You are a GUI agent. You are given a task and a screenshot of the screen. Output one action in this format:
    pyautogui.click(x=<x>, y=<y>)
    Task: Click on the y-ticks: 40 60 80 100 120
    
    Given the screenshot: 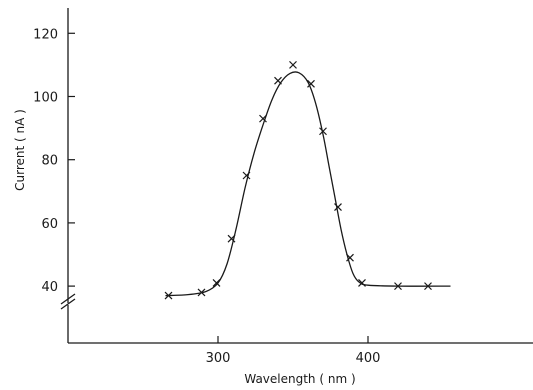 What is the action you would take?
    pyautogui.click(x=54, y=161)
    